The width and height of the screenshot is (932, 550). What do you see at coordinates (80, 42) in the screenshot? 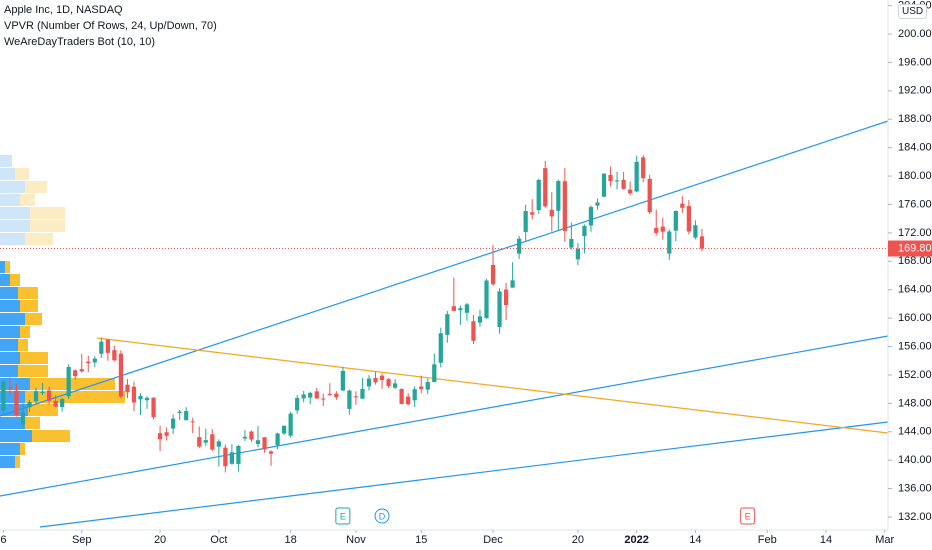
I see `indicator-label: WeAreDayTraders Bot (10, 10)` at bounding box center [80, 42].